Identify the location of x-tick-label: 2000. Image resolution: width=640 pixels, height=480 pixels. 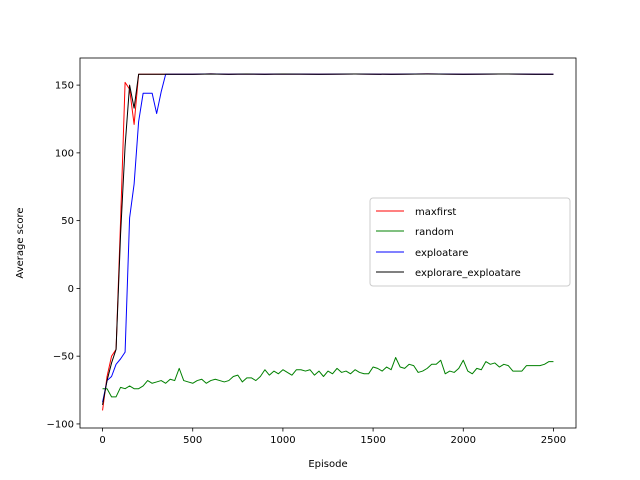
(463, 440).